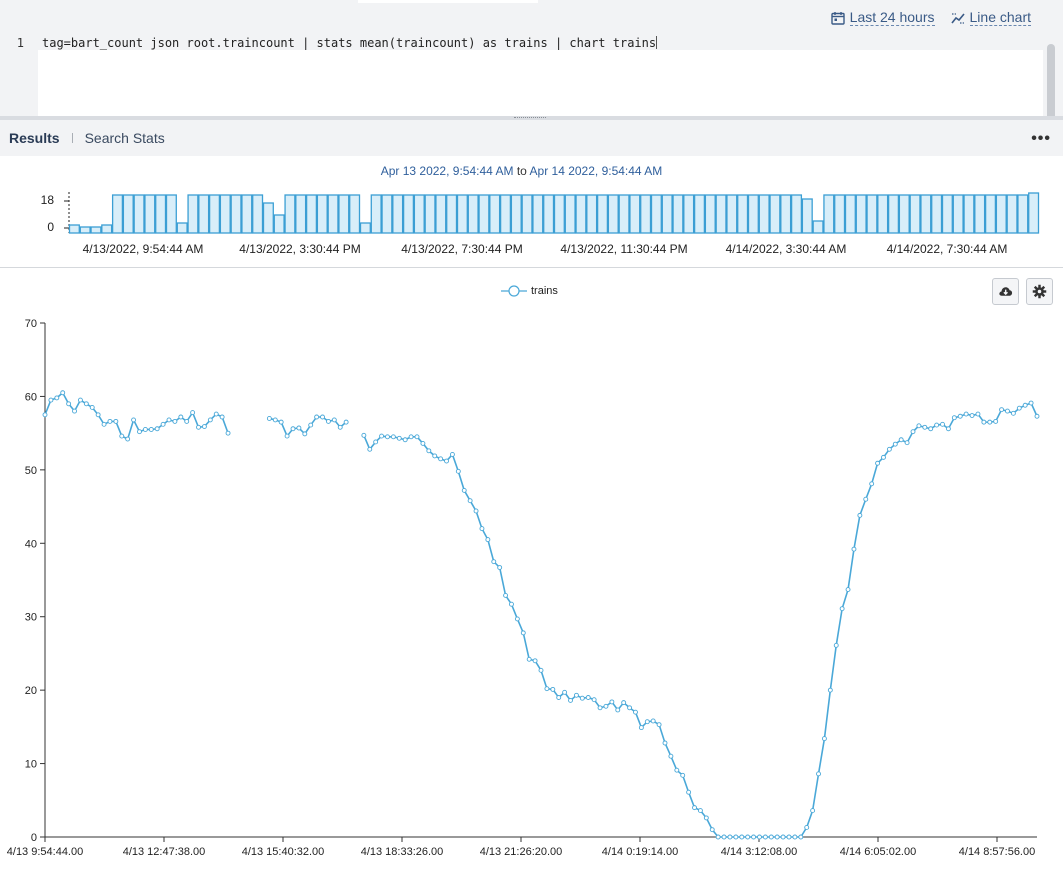 This screenshot has height=874, width=1063. Describe the element at coordinates (882, 17) in the screenshot. I see `time-range-button: Last 24 hours` at that location.